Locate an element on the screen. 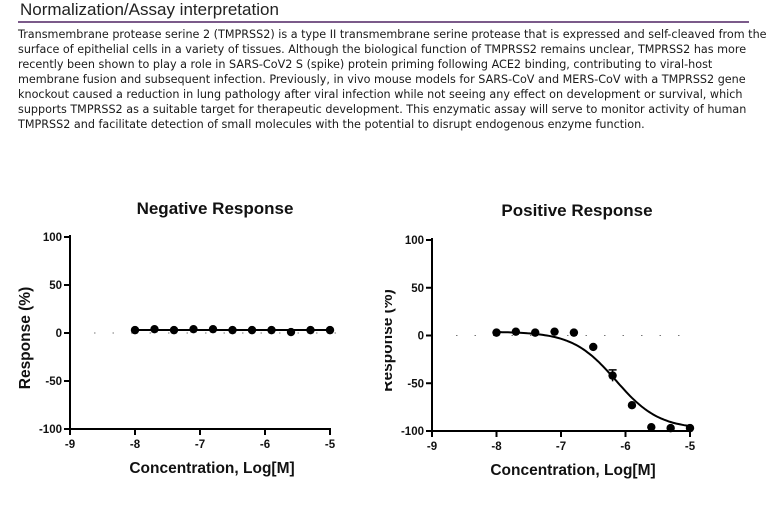 The width and height of the screenshot is (779, 526). chart-title: Negative Response is located at coordinates (215, 208).